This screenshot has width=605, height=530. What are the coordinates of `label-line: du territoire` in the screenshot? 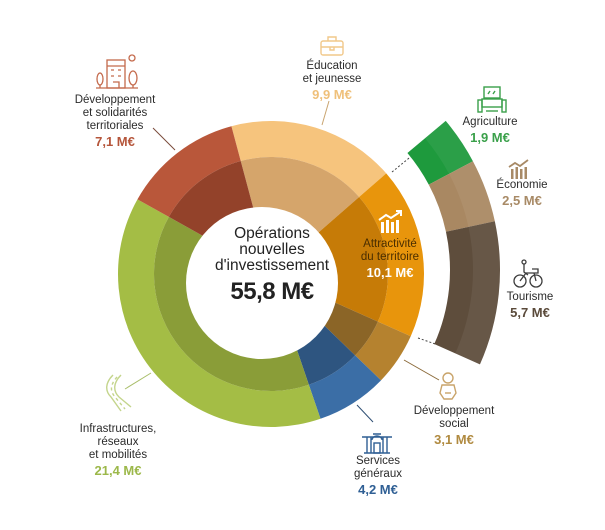 It's located at (390, 257).